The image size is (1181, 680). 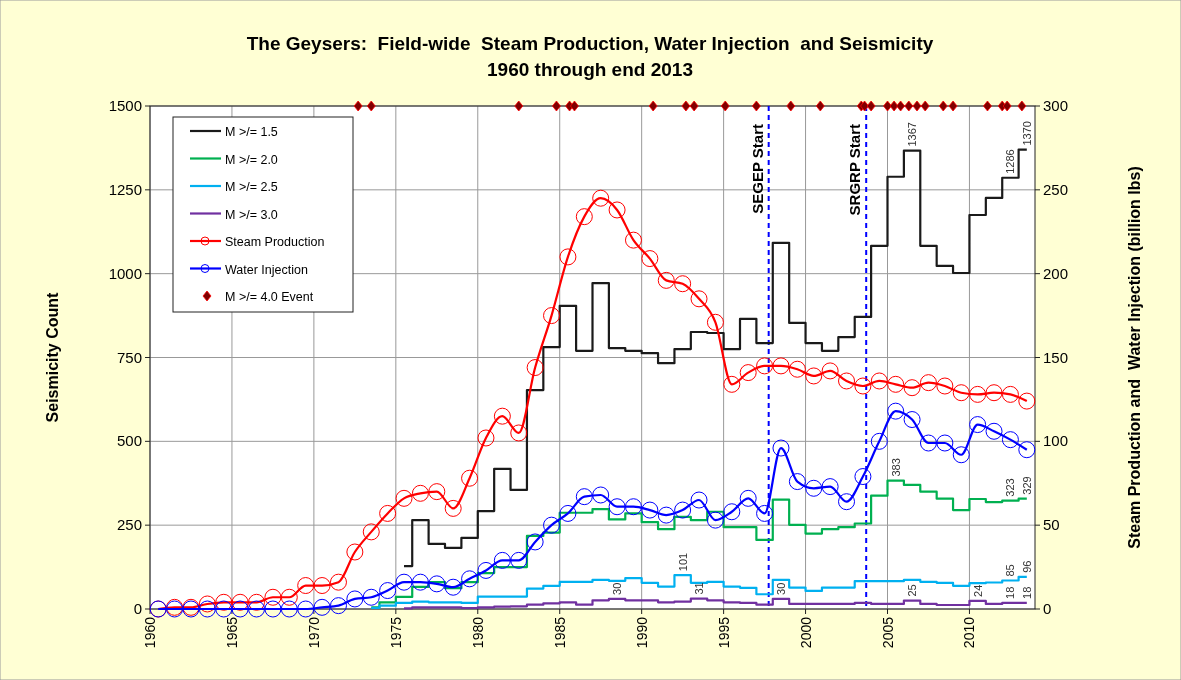 I want to click on x-tick-label: 2010, so click(x=969, y=632).